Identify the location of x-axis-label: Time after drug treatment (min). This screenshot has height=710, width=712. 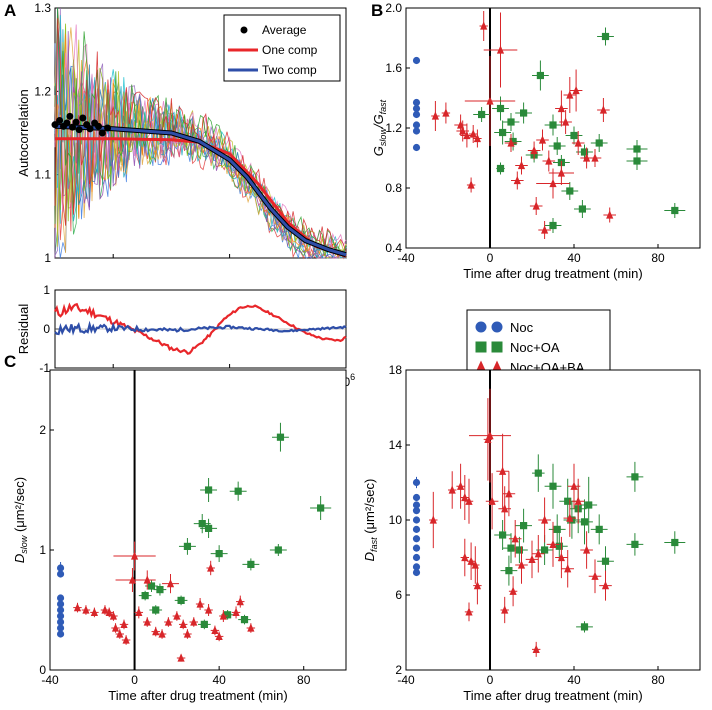
(552, 695).